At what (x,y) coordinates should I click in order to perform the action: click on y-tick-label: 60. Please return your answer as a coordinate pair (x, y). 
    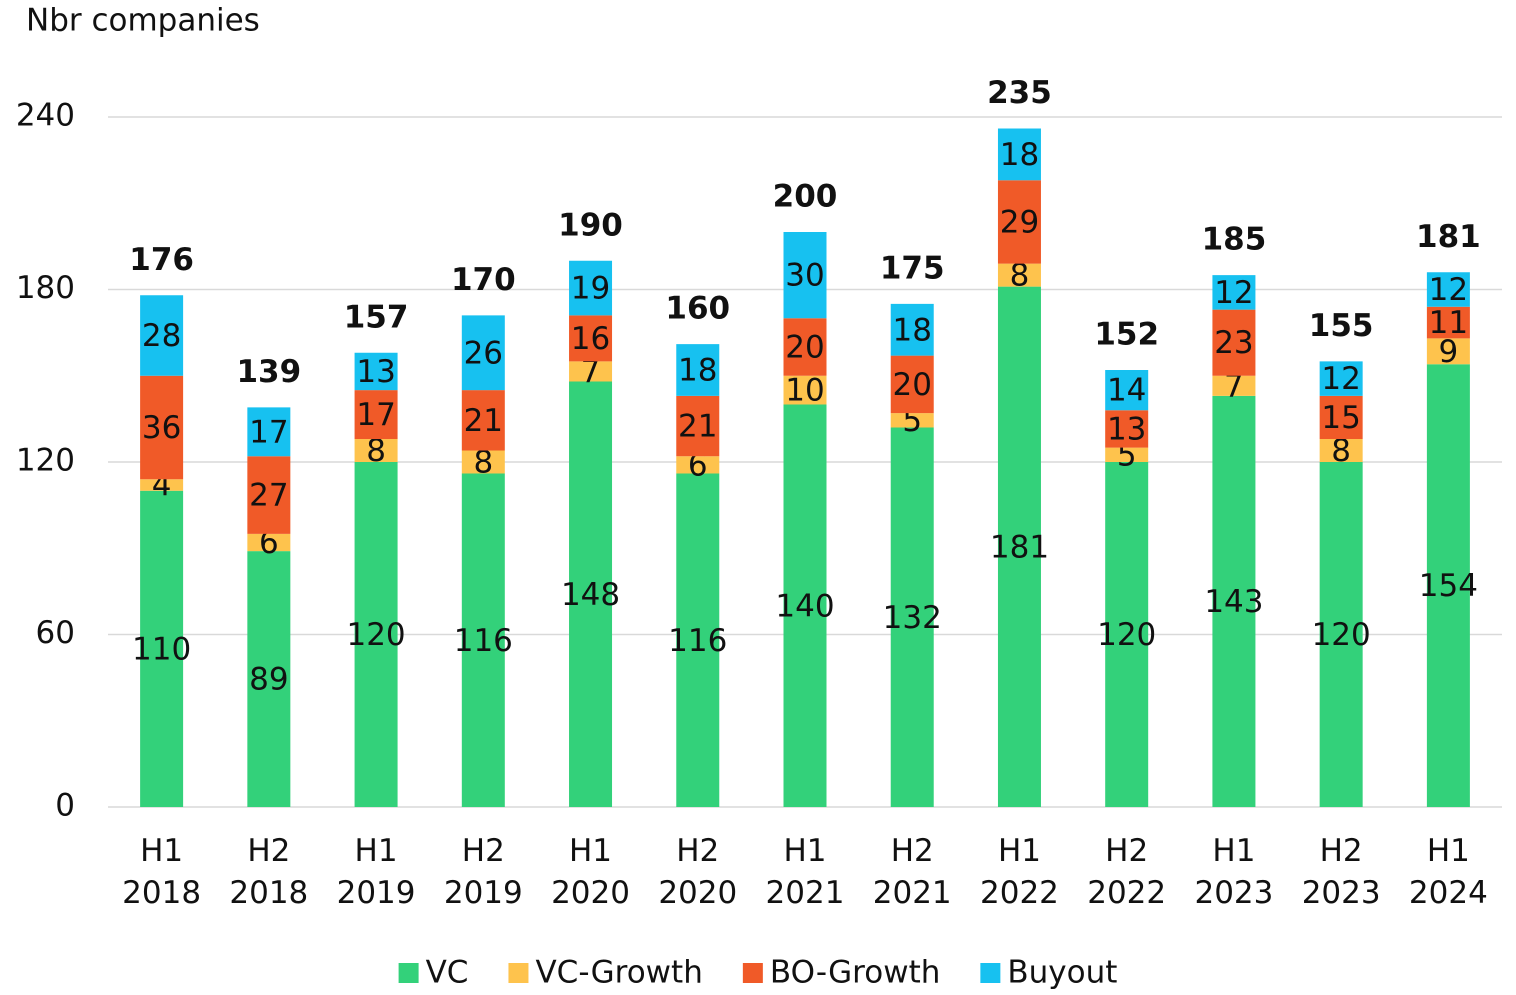
    Looking at the image, I should click on (55, 633).